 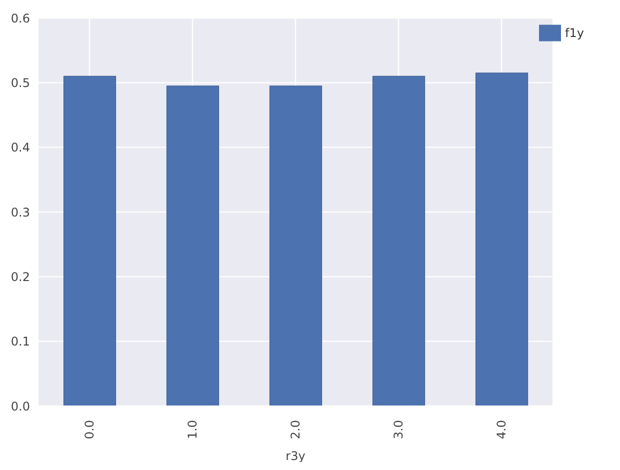 What do you see at coordinates (20, 212) in the screenshot?
I see `y-tick-label: 0.3` at bounding box center [20, 212].